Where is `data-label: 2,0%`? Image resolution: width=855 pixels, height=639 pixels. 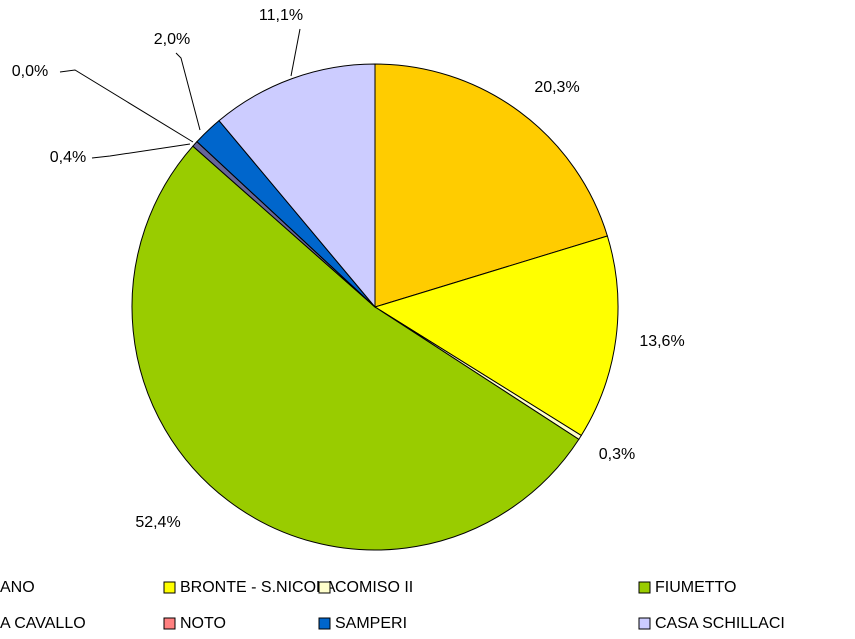
data-label: 2,0% is located at coordinates (172, 39).